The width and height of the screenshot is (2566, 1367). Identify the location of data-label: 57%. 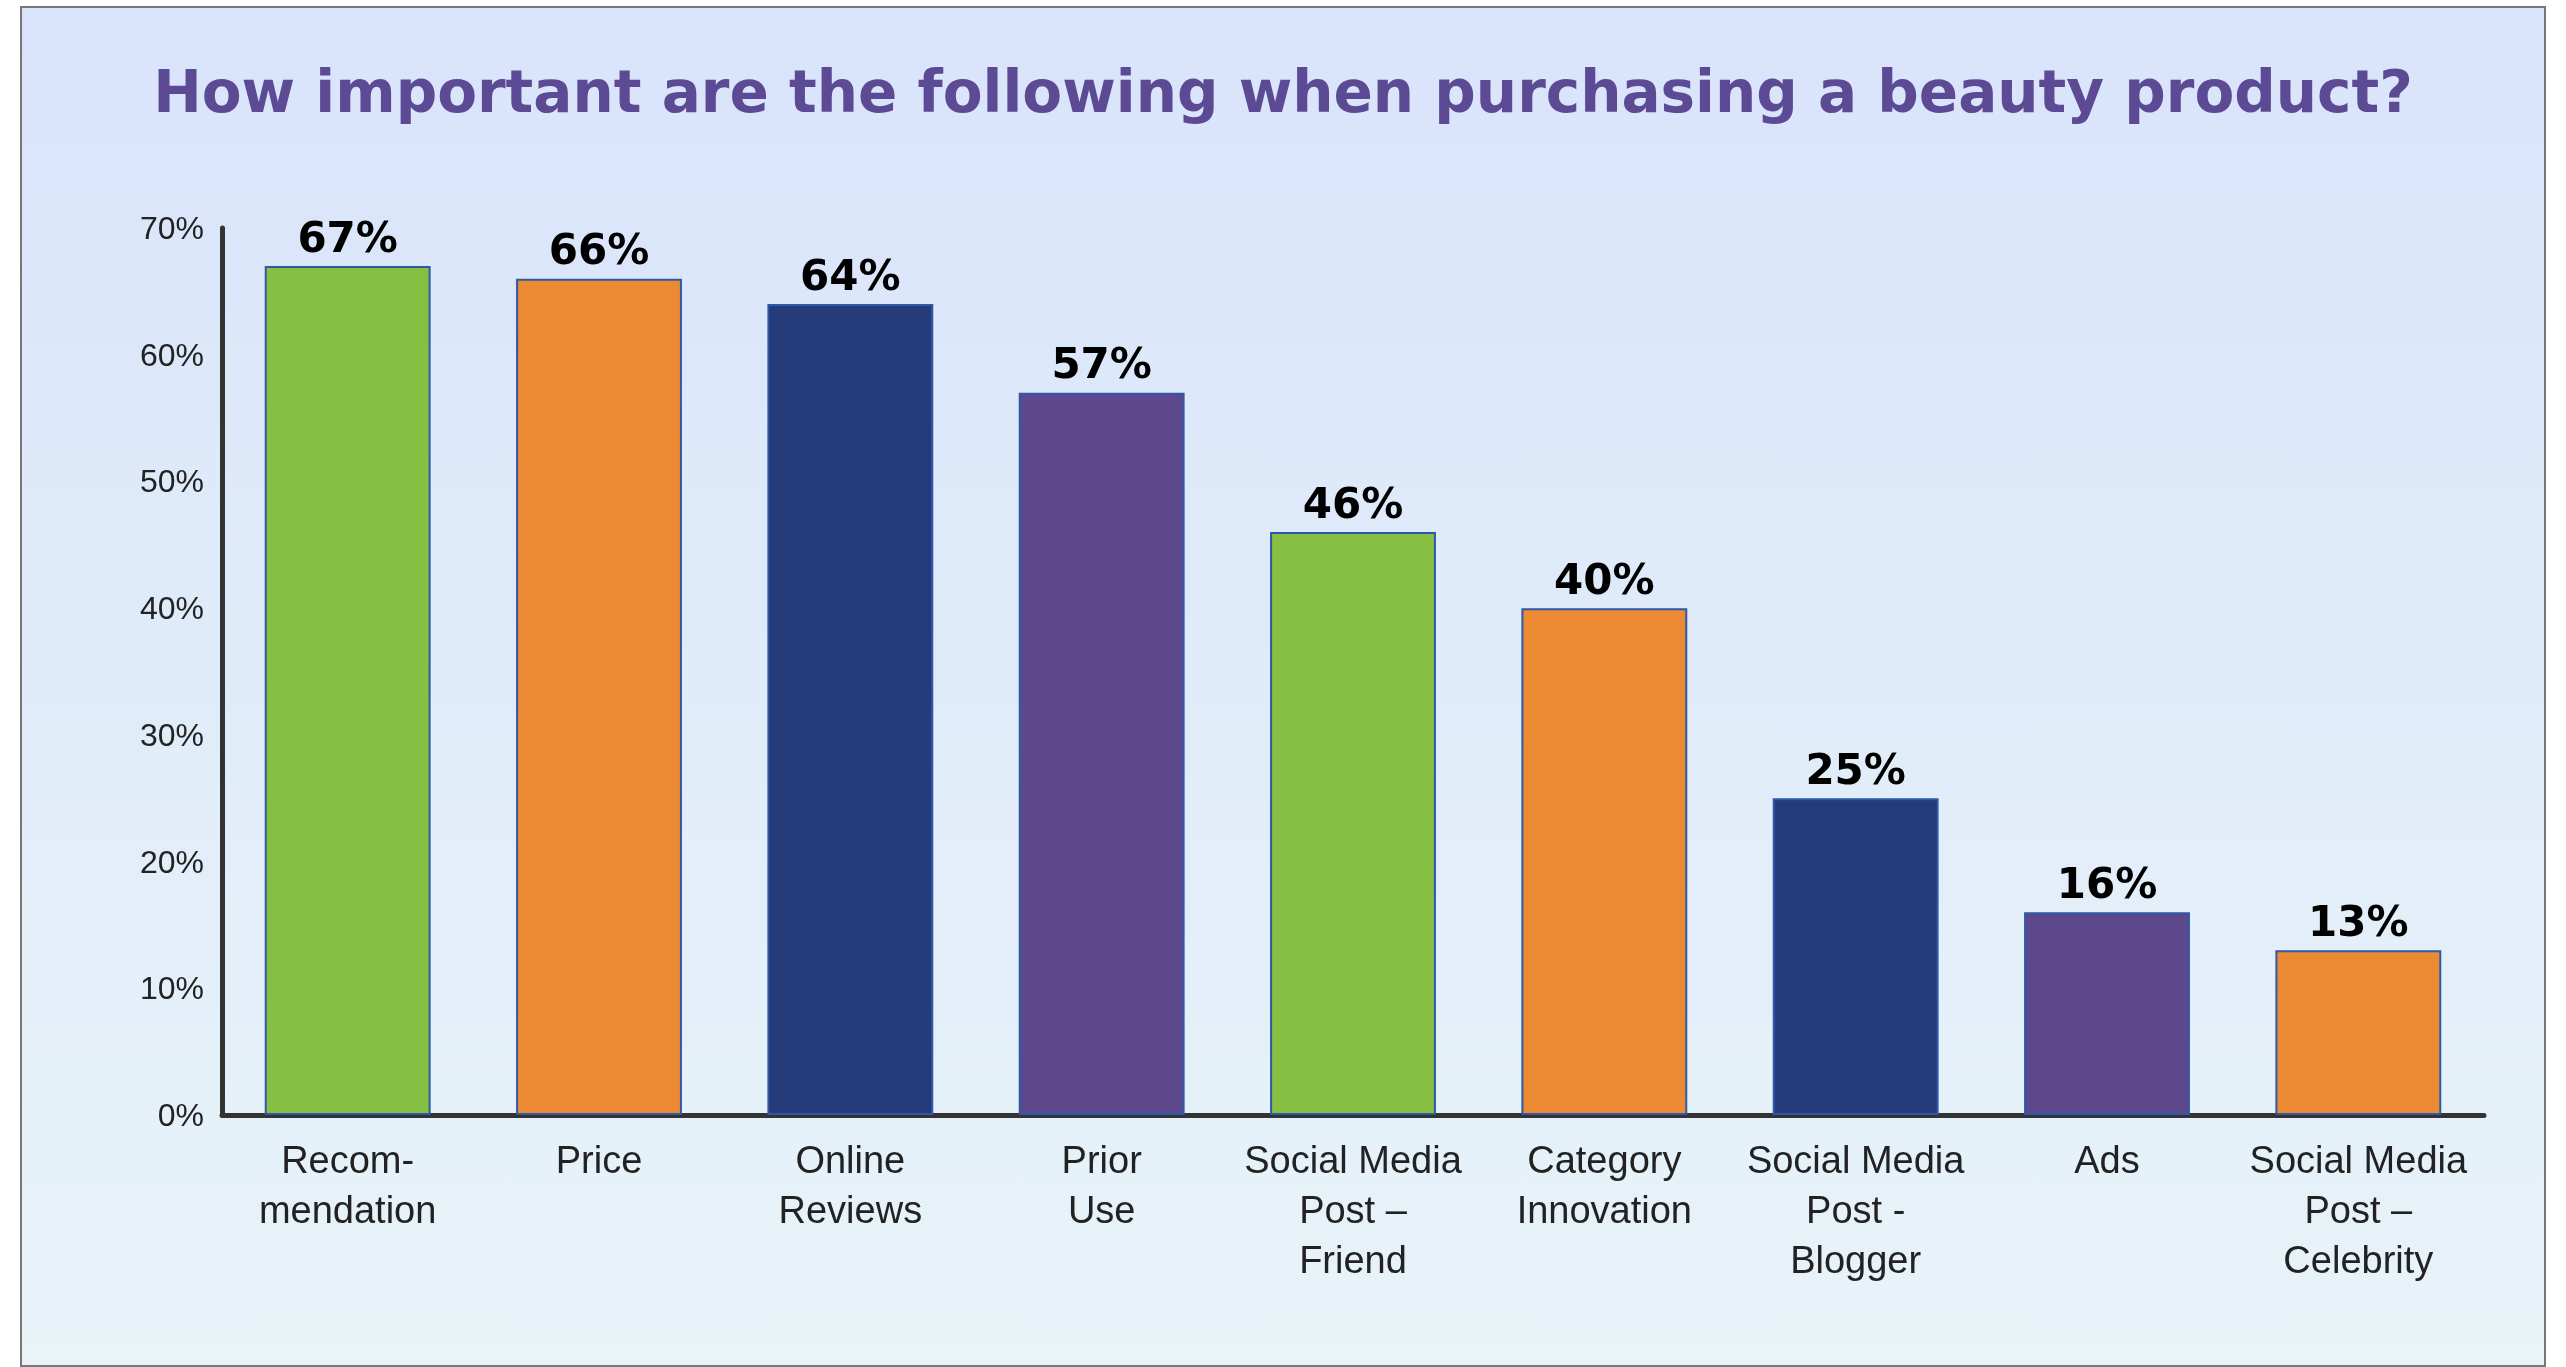
(1101, 364).